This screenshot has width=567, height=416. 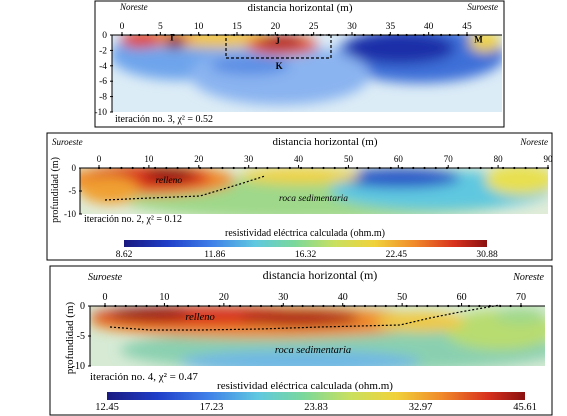 I want to click on x-tick-label: 25, so click(x=314, y=27).